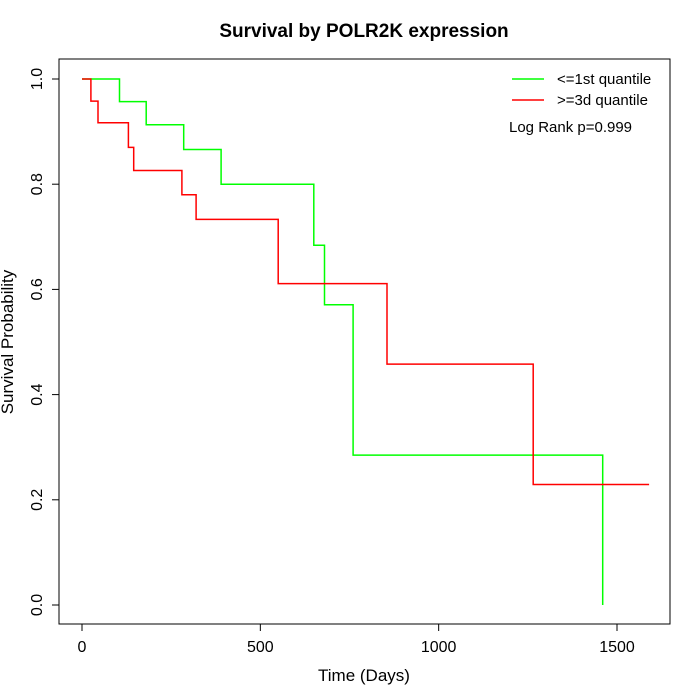  Describe the element at coordinates (37, 289) in the screenshot. I see `y-tick-label: 0.6` at that location.